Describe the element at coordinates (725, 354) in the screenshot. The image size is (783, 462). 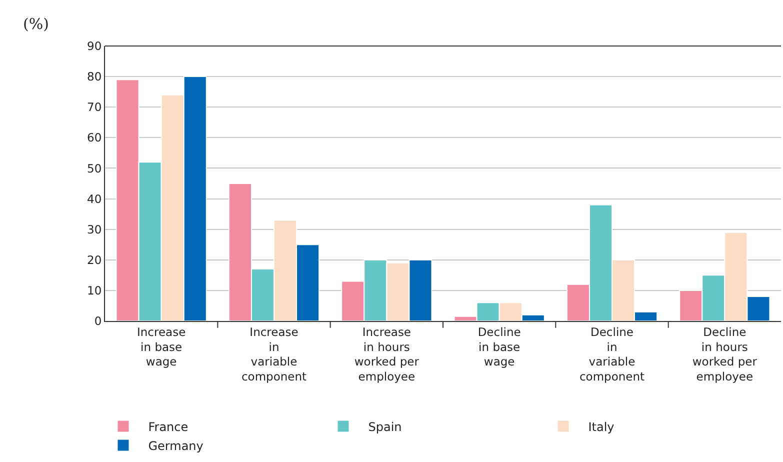
I see `x-tick-label: Decline in hours worked per employee` at that location.